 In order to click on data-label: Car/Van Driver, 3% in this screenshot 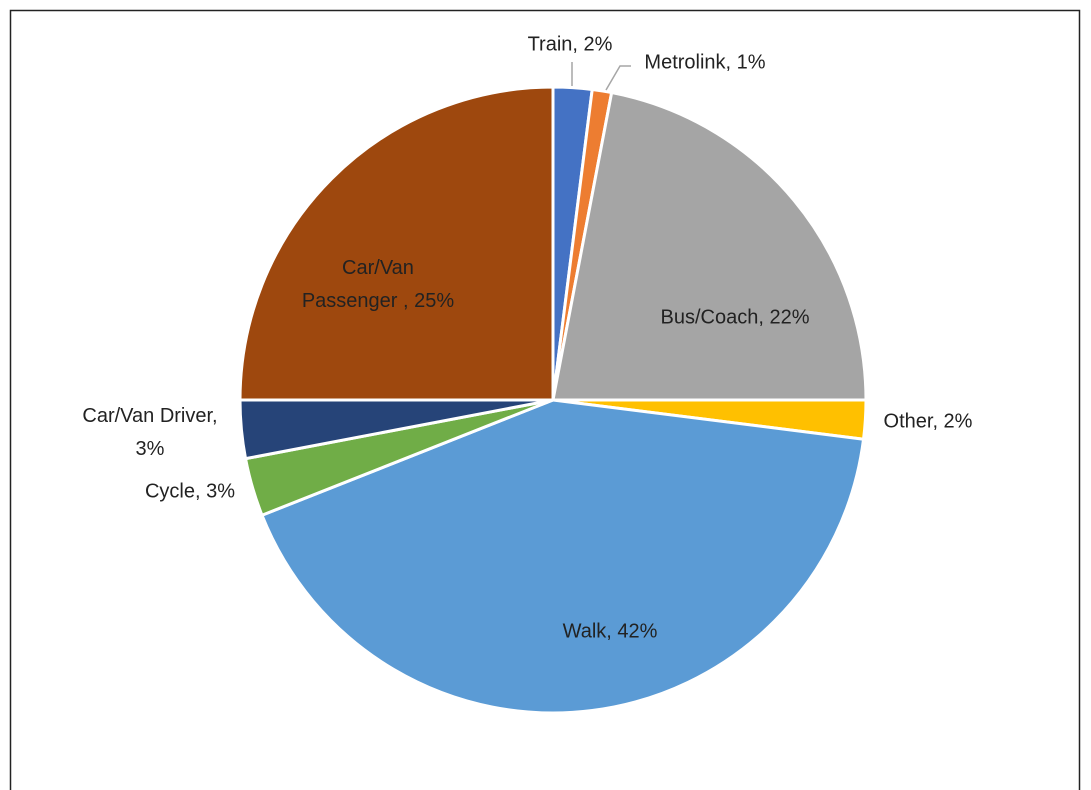, I will do `click(150, 432)`.